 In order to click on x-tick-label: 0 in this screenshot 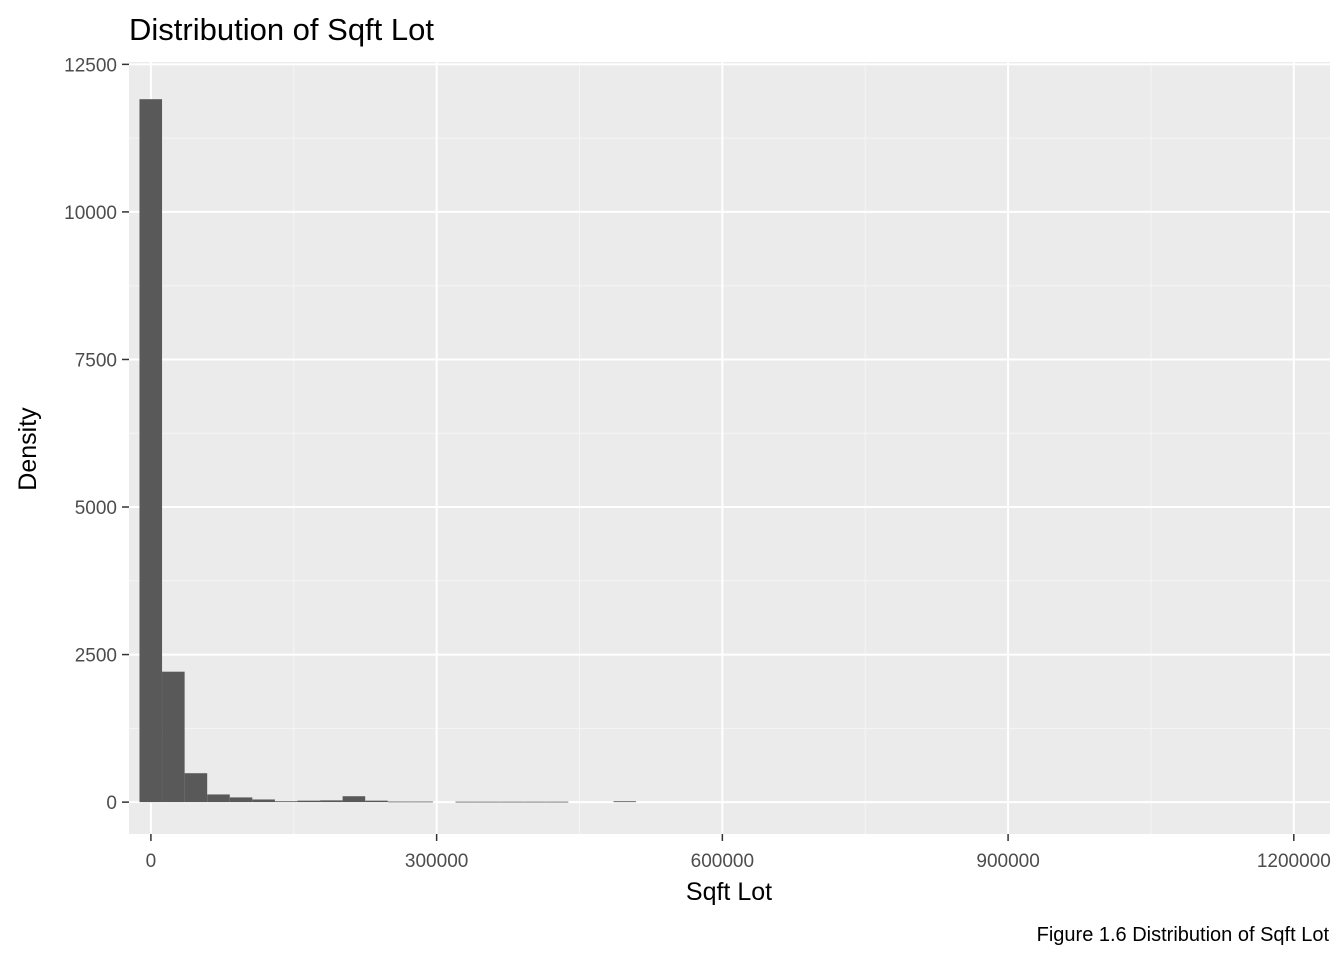, I will do `click(151, 861)`.